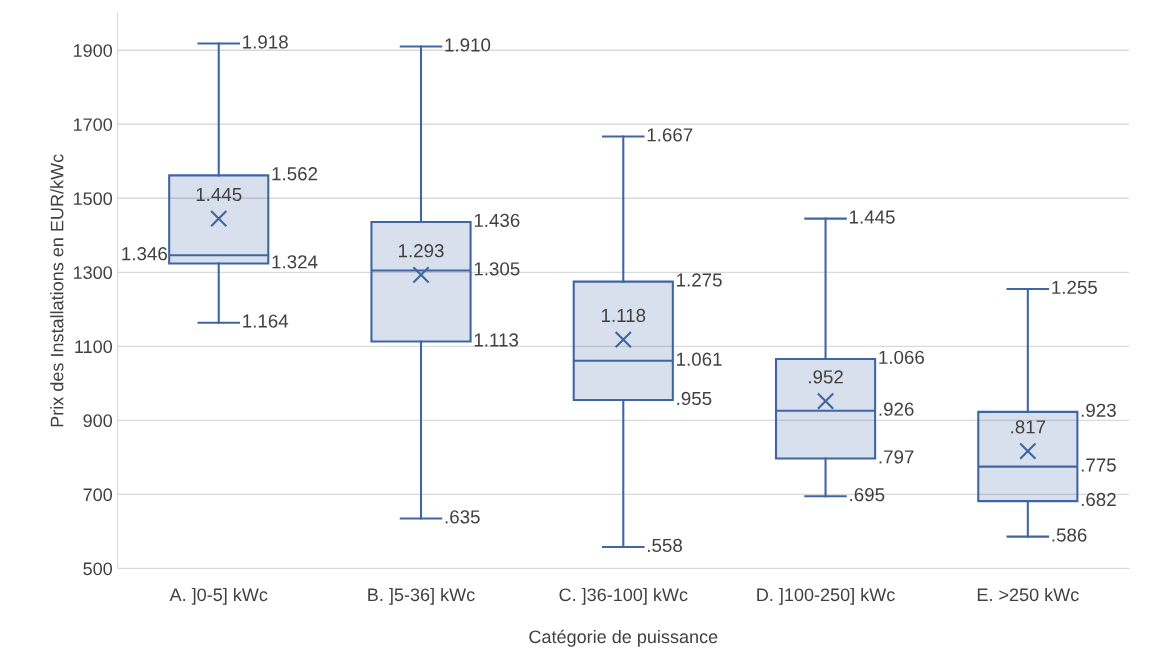  Describe the element at coordinates (265, 42) in the screenshot. I see `annotation: 1.918` at that location.